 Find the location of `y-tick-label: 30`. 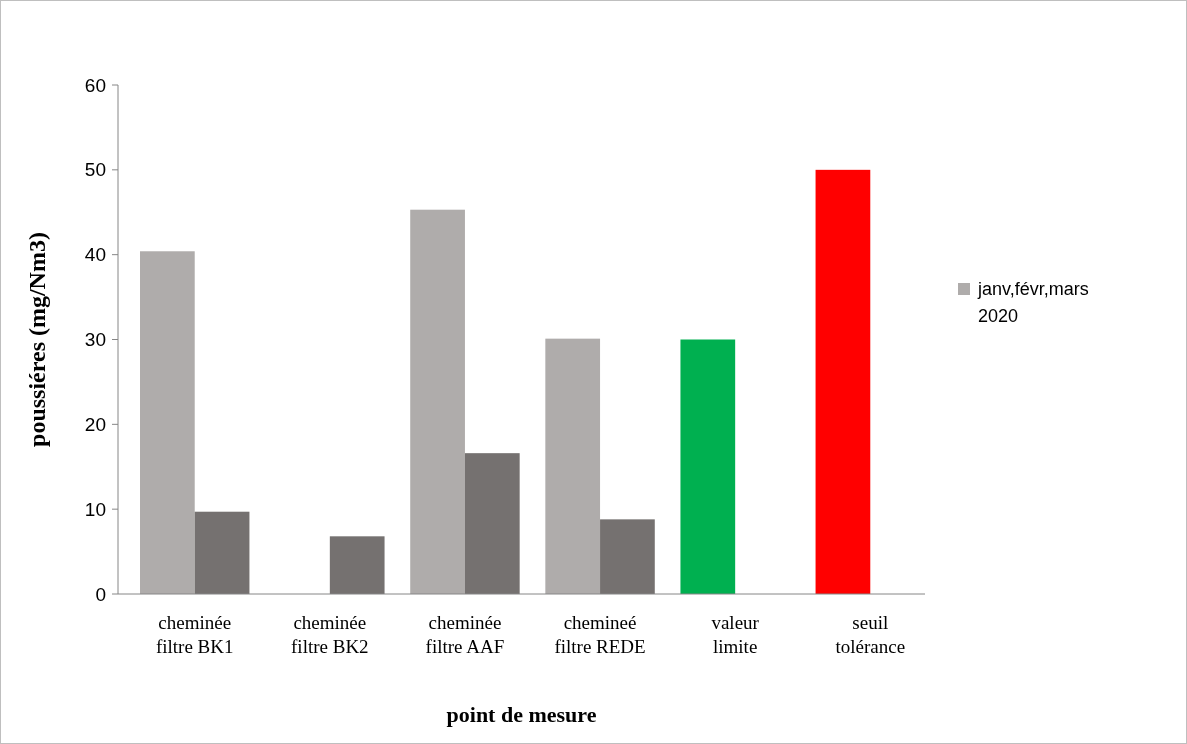

y-tick-label: 30 is located at coordinates (95, 340).